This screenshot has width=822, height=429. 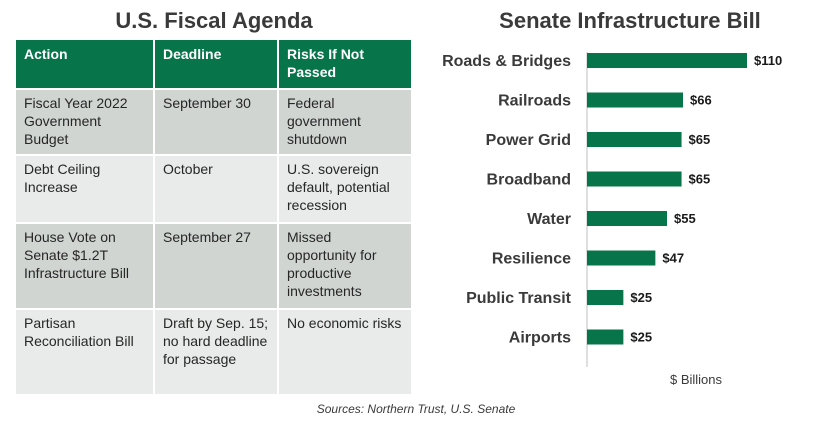 What do you see at coordinates (630, 20) in the screenshot?
I see `chart-title: Senate Infrastructure Bill` at bounding box center [630, 20].